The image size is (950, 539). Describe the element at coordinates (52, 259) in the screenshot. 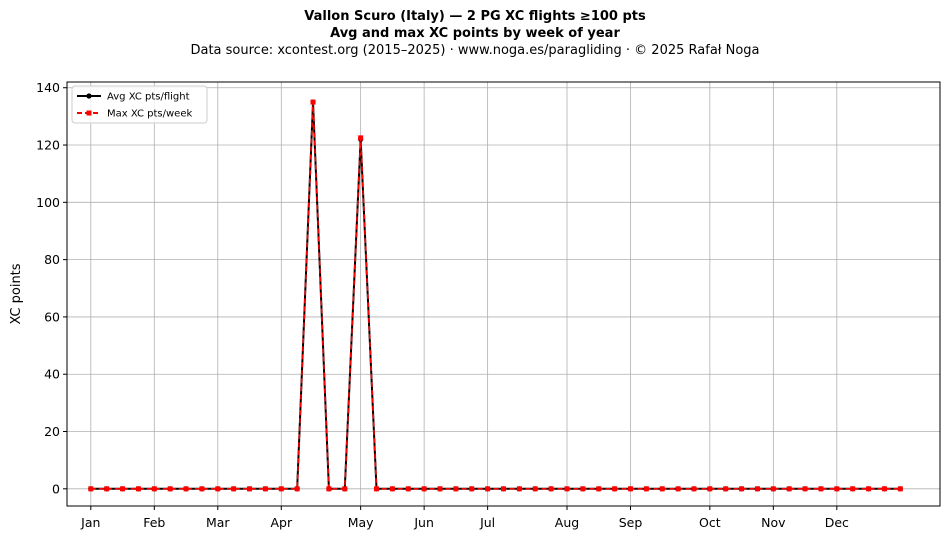

I see `y-tick-label: 80` at that location.